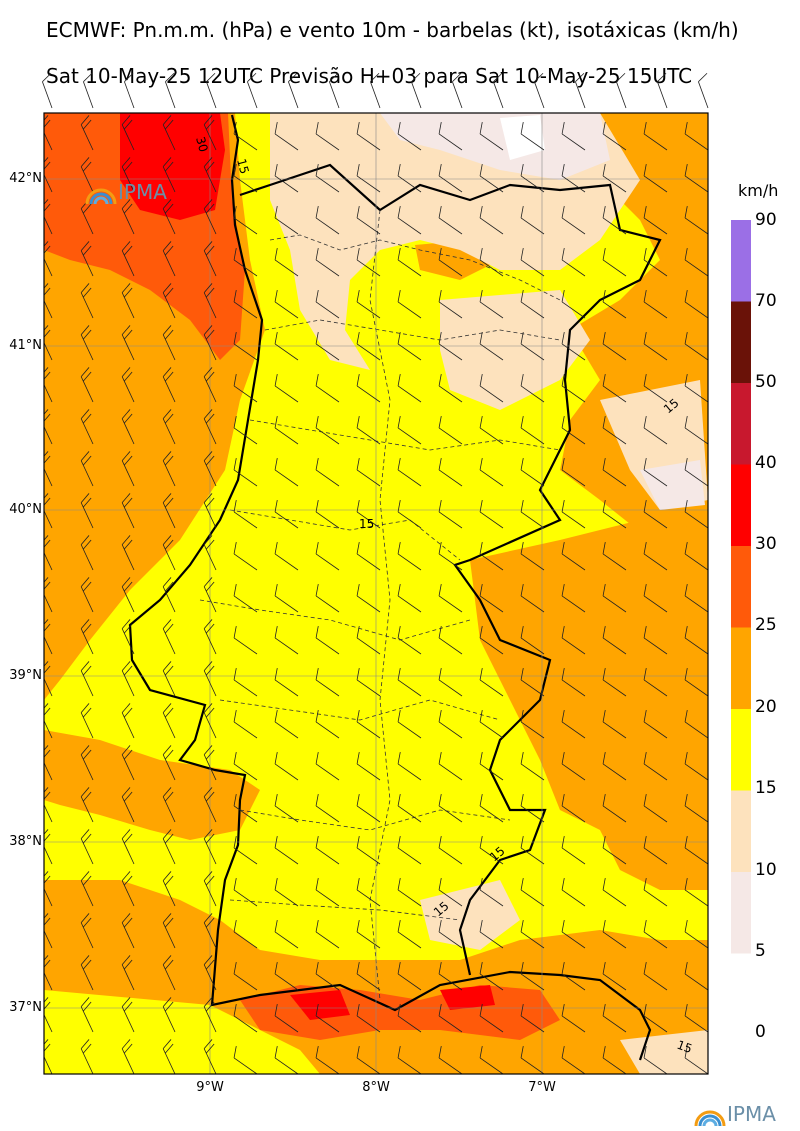 This screenshot has height=1131, width=800. Describe the element at coordinates (766, 301) in the screenshot. I see `colorbar-tick-label: 70` at that location.